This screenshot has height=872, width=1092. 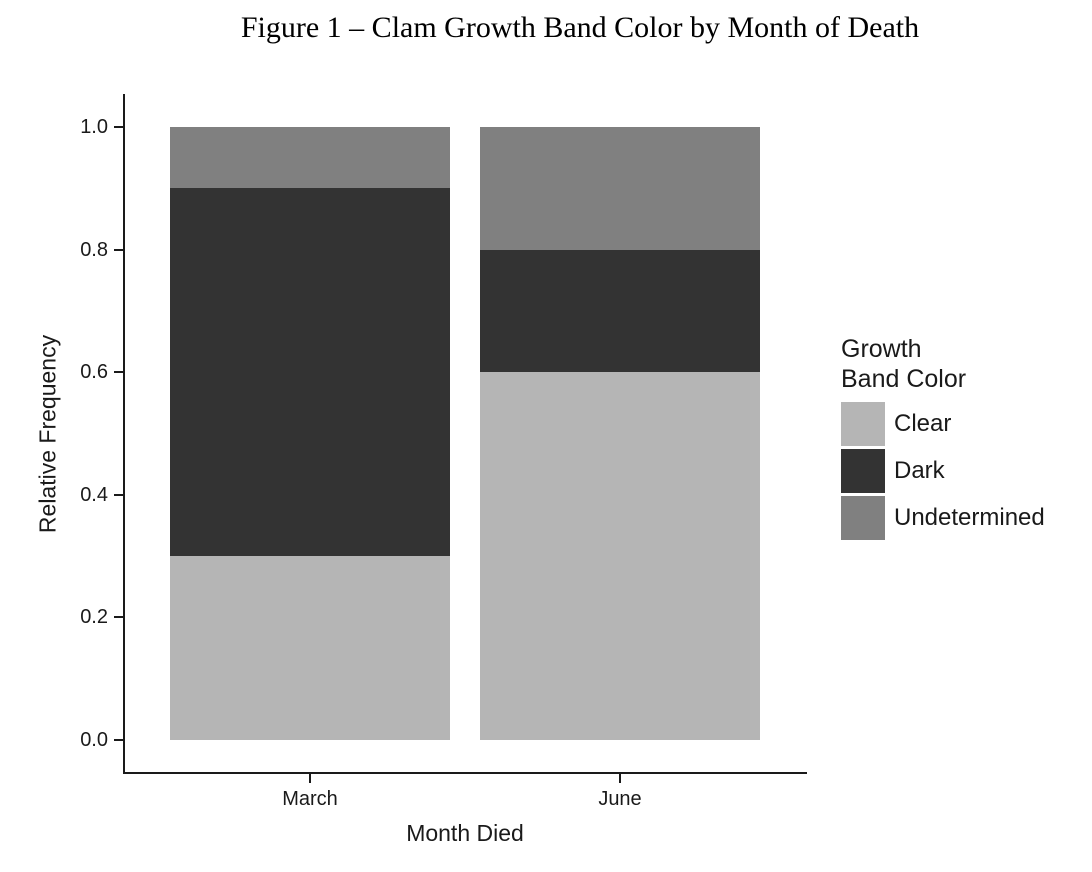 What do you see at coordinates (94, 127) in the screenshot?
I see `y-tick-label-1.0: 1.0` at bounding box center [94, 127].